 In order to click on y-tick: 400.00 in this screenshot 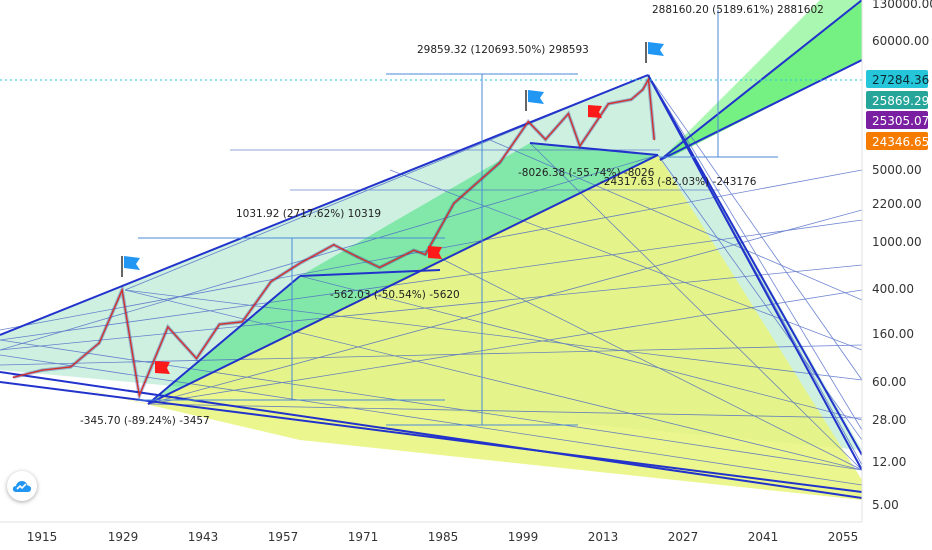, I will do `click(893, 289)`.